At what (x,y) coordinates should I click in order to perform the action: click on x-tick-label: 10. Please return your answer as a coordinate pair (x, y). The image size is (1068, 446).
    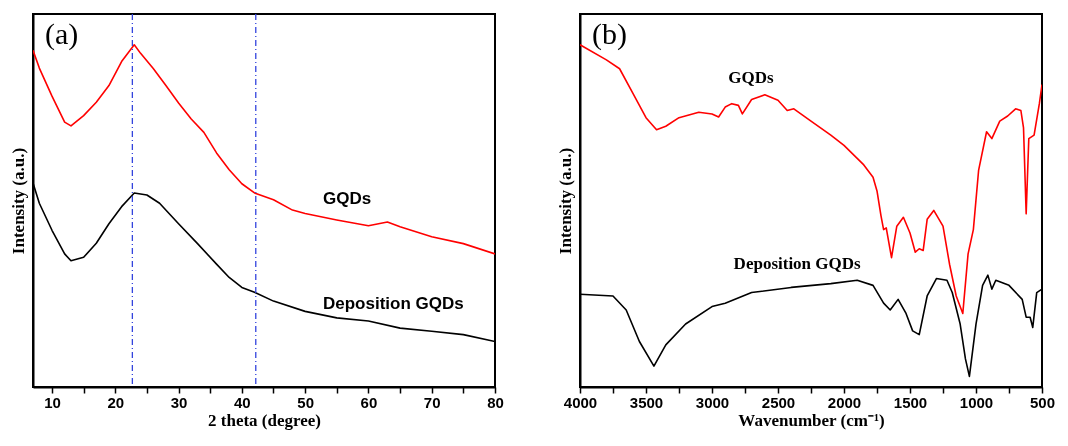
    Looking at the image, I should click on (52, 402).